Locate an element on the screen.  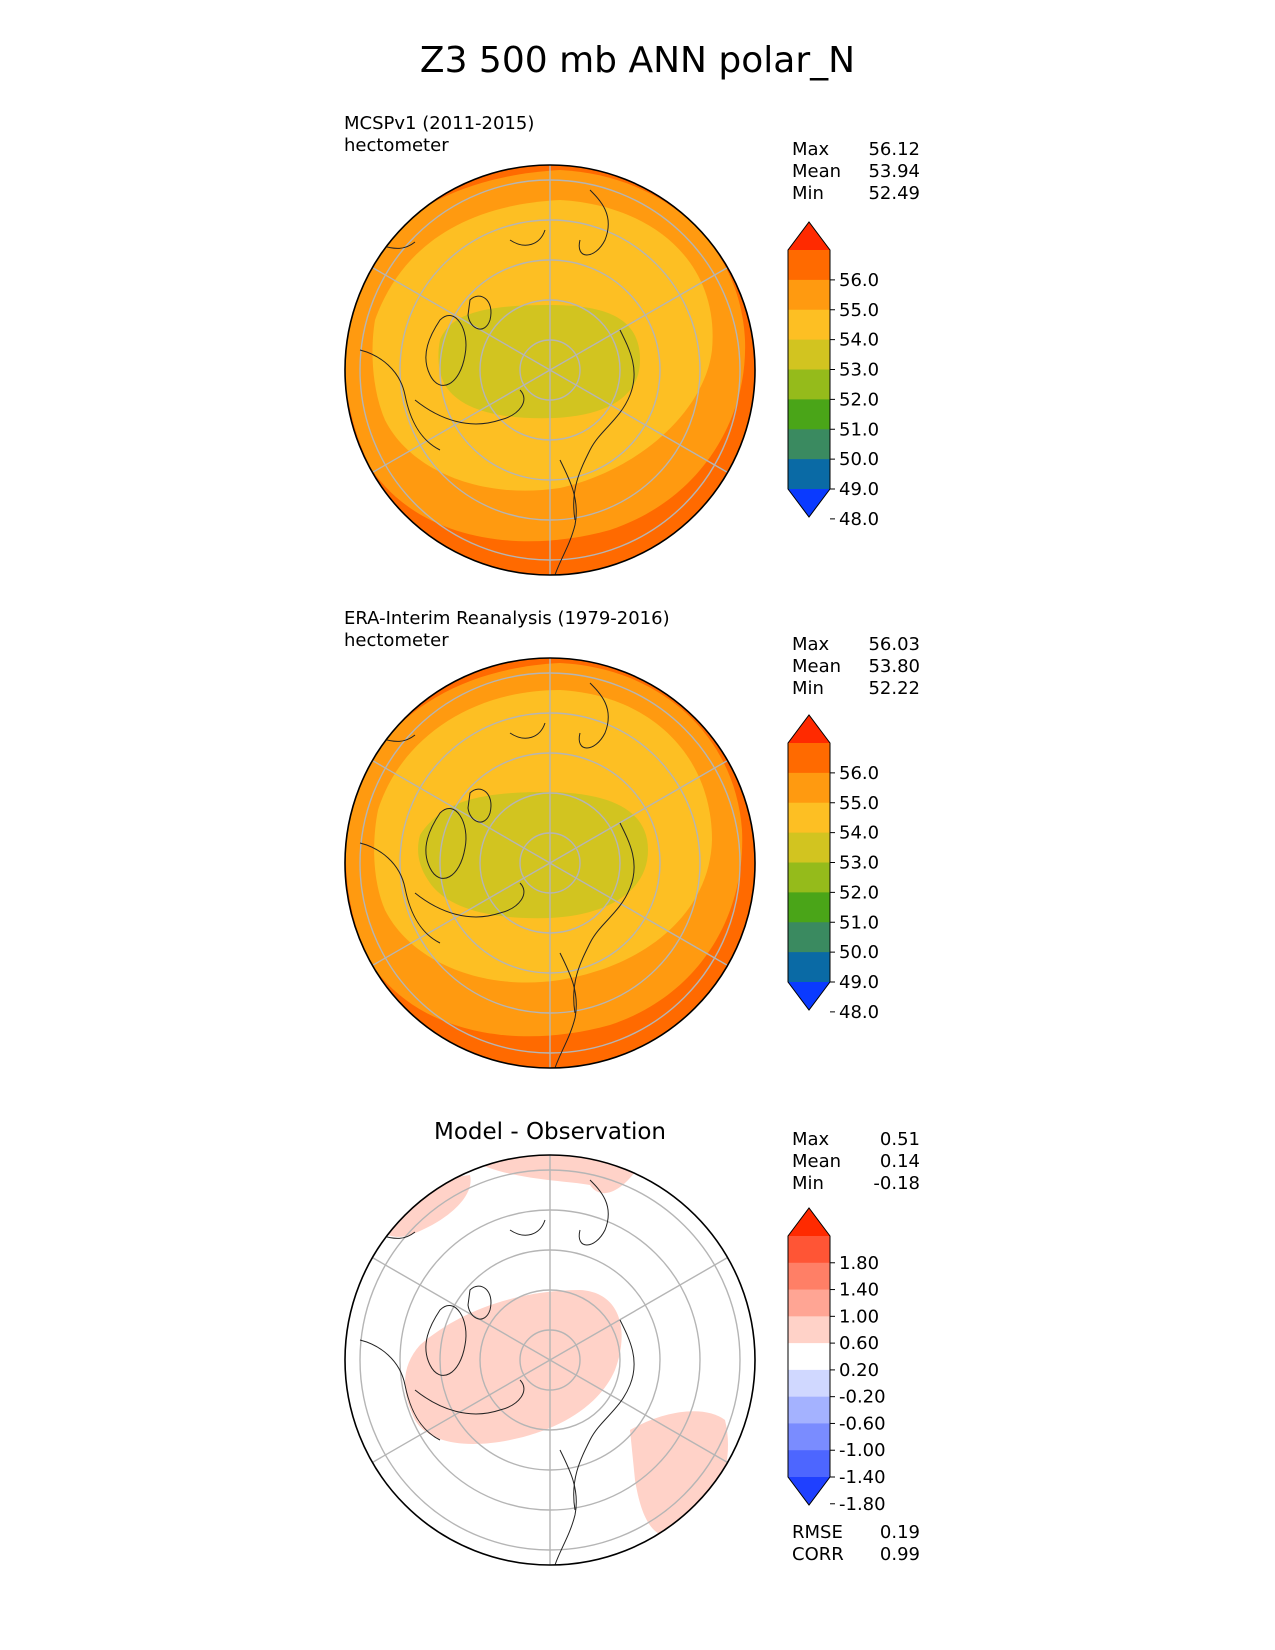
panel1-label: MCSPv1 (2011-2015) hectometer is located at coordinates (439, 135).